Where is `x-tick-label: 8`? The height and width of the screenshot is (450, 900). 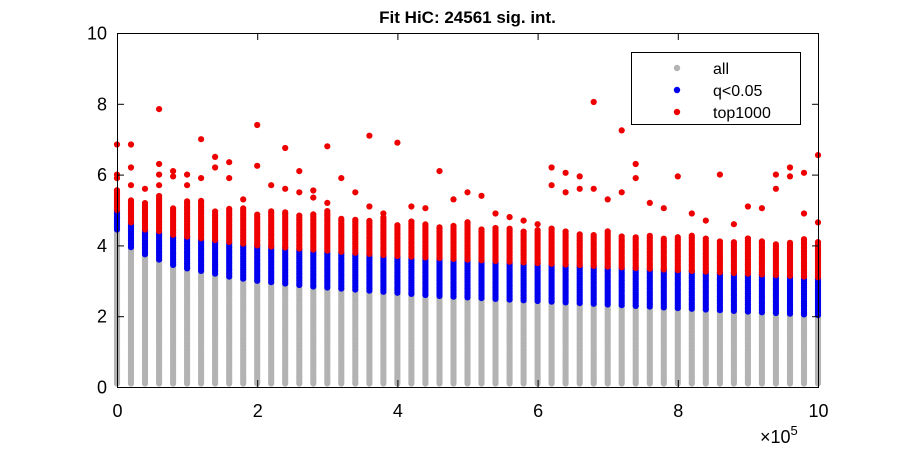
x-tick-label: 8 is located at coordinates (678, 411).